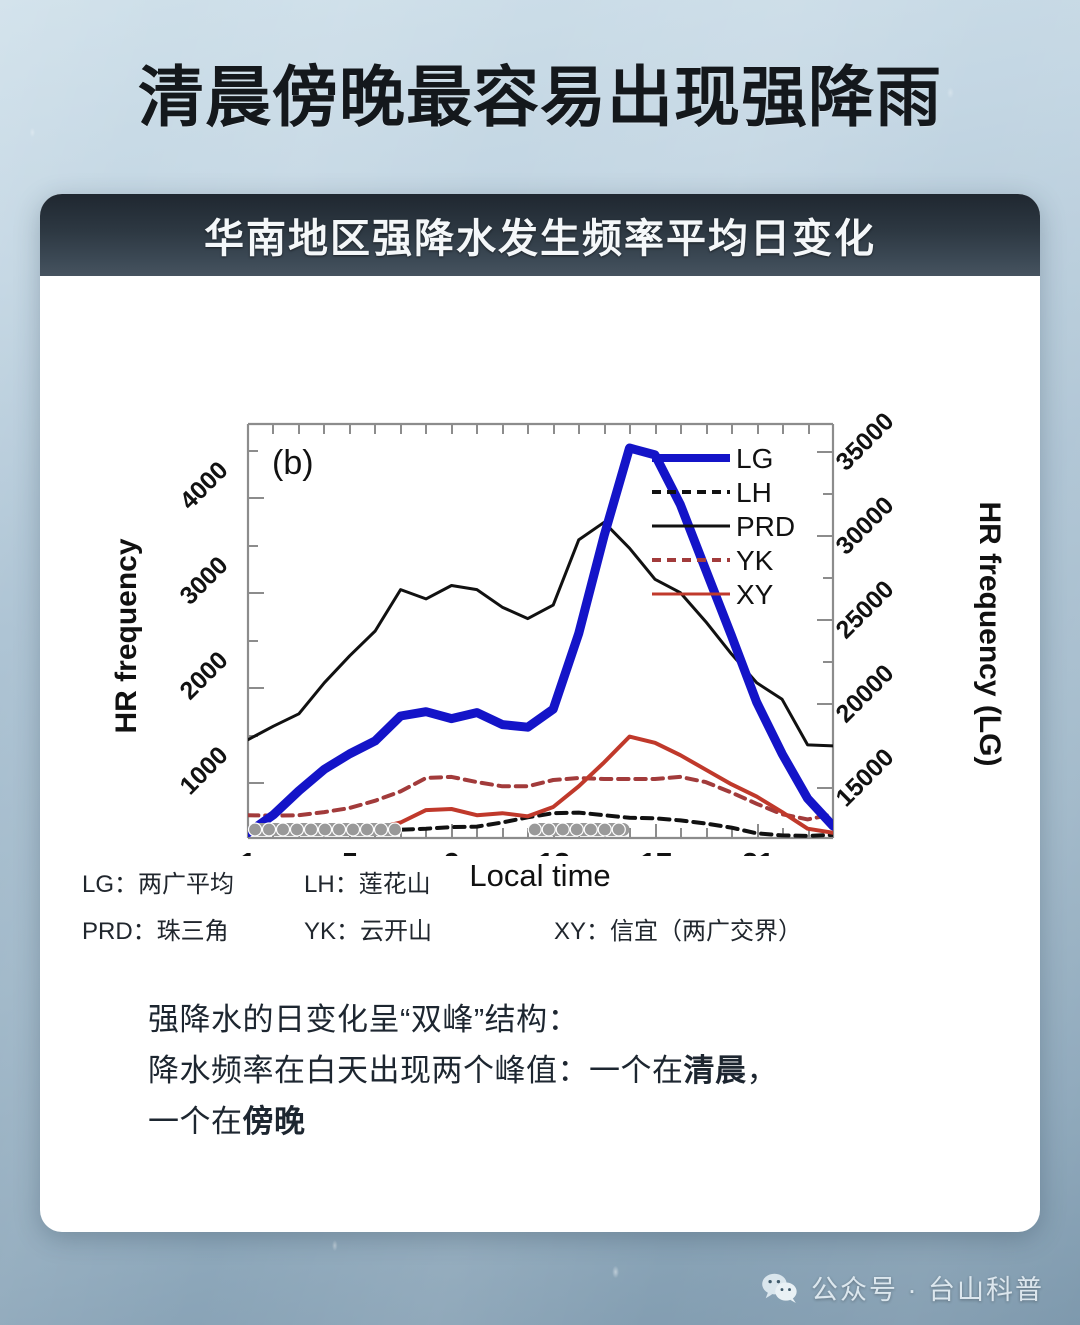  I want to click on legend-label-prd: PRD, so click(765, 526).